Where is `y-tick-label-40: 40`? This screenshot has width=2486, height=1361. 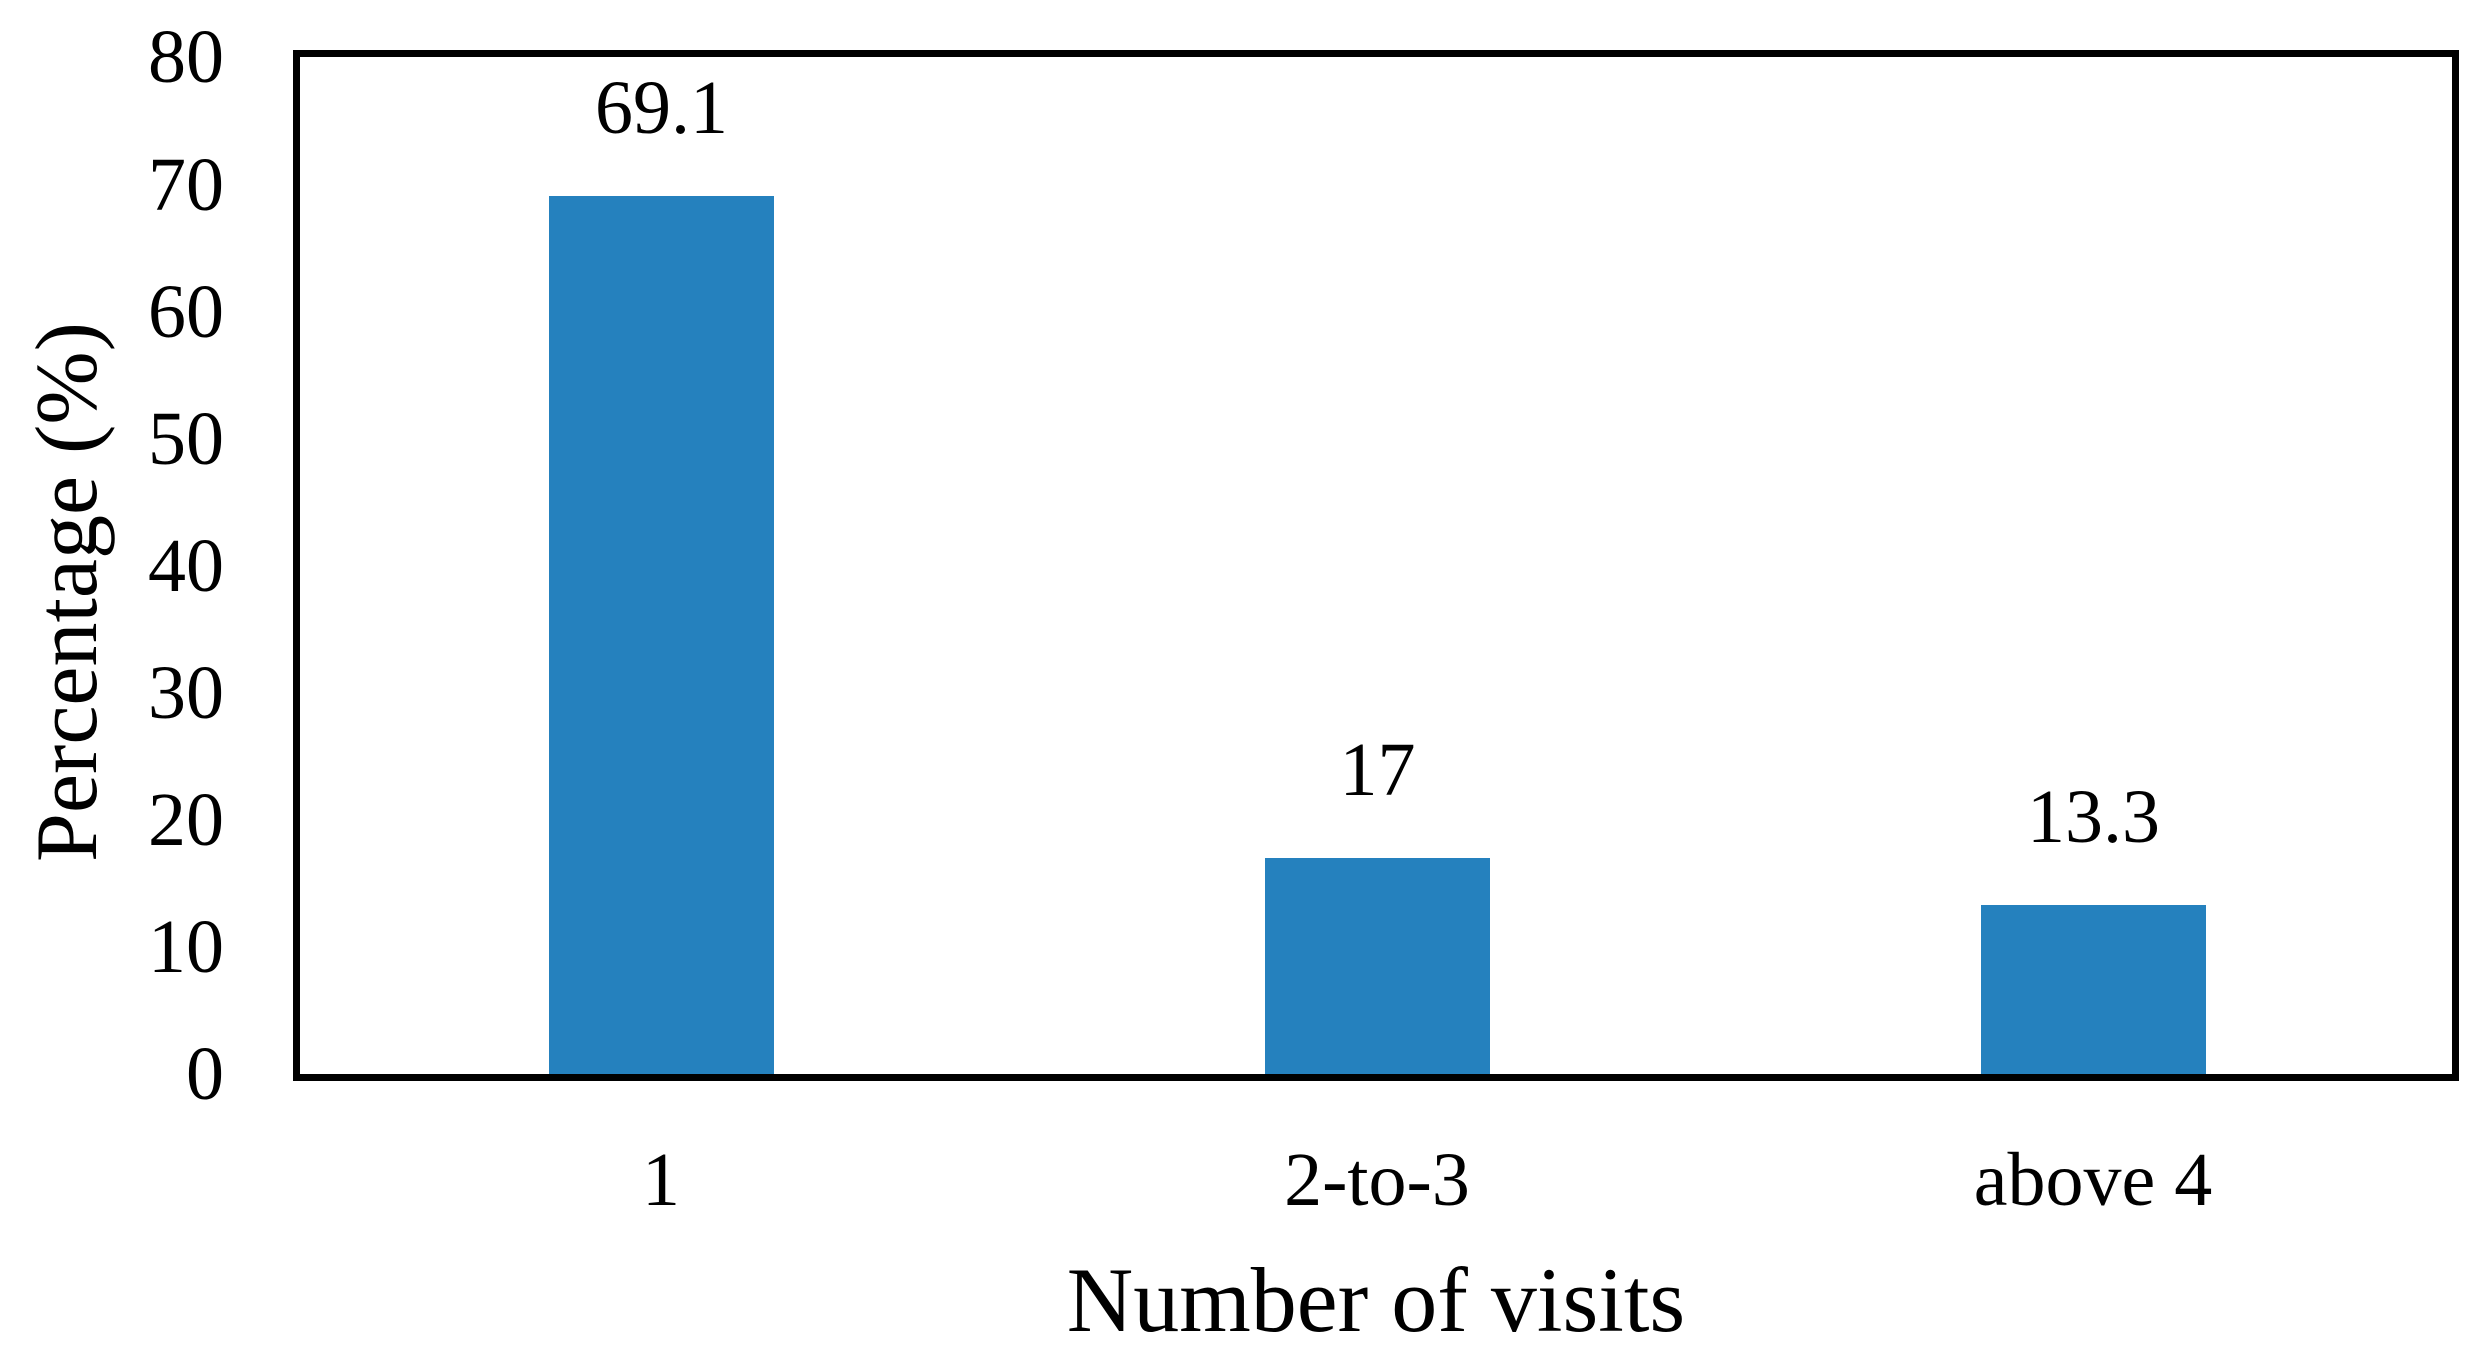 y-tick-label-40: 40 is located at coordinates (186, 566).